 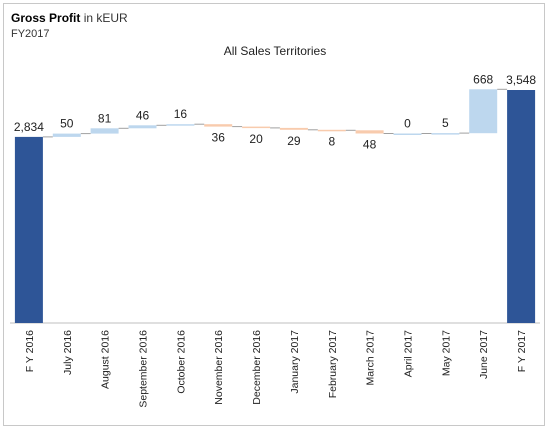 I want to click on value-label: 16, so click(x=181, y=114).